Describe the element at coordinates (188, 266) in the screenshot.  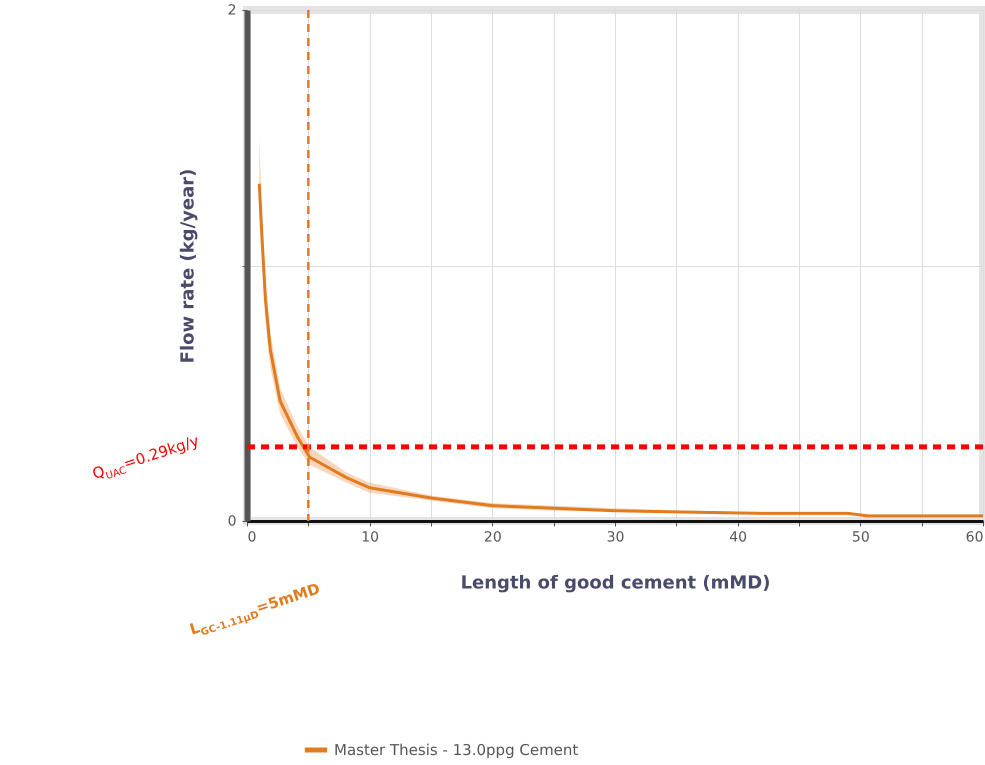
I see `y-axis-title: Flow rate (kg/year)` at that location.